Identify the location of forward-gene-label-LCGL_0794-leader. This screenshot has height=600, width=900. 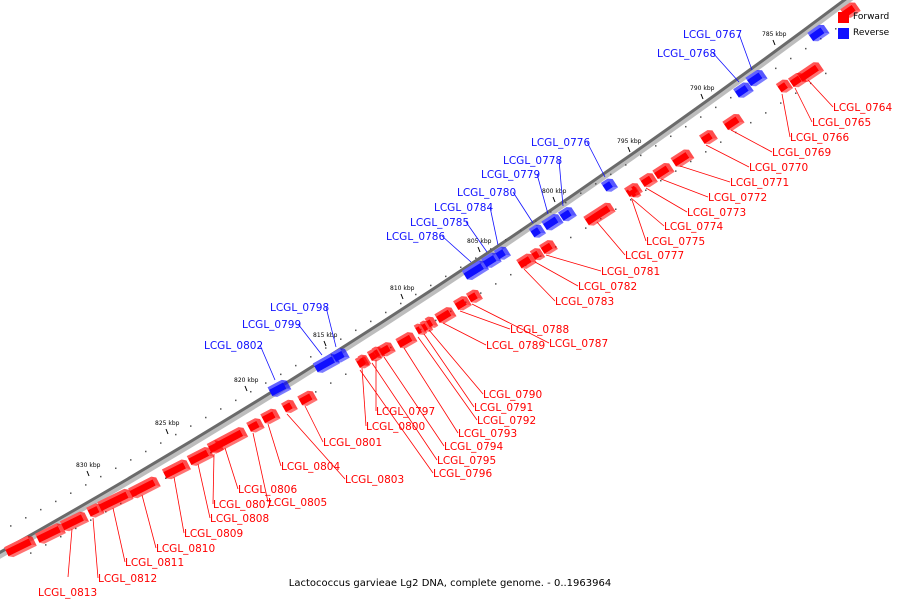
(414, 401).